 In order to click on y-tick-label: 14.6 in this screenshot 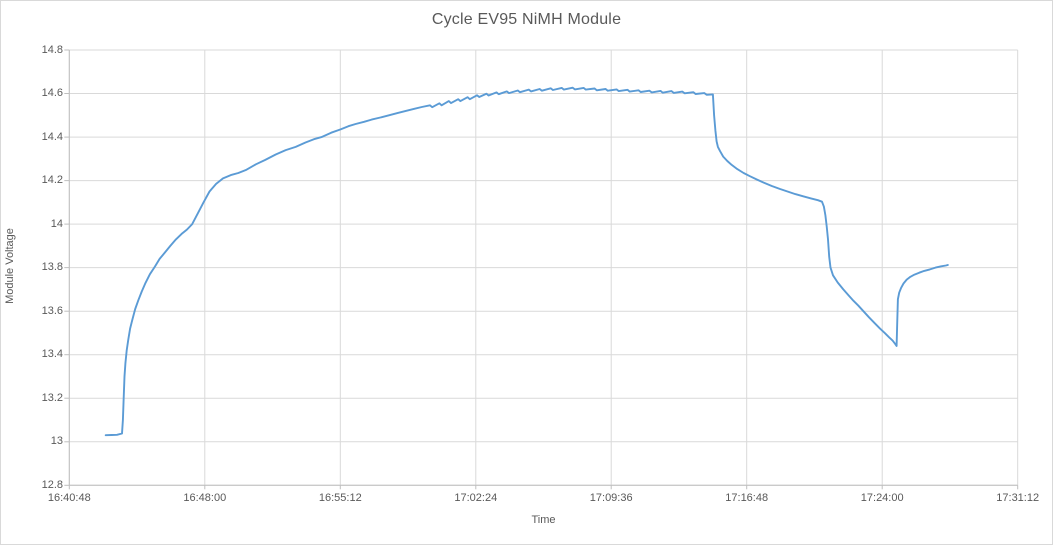, I will do `click(52, 93)`.